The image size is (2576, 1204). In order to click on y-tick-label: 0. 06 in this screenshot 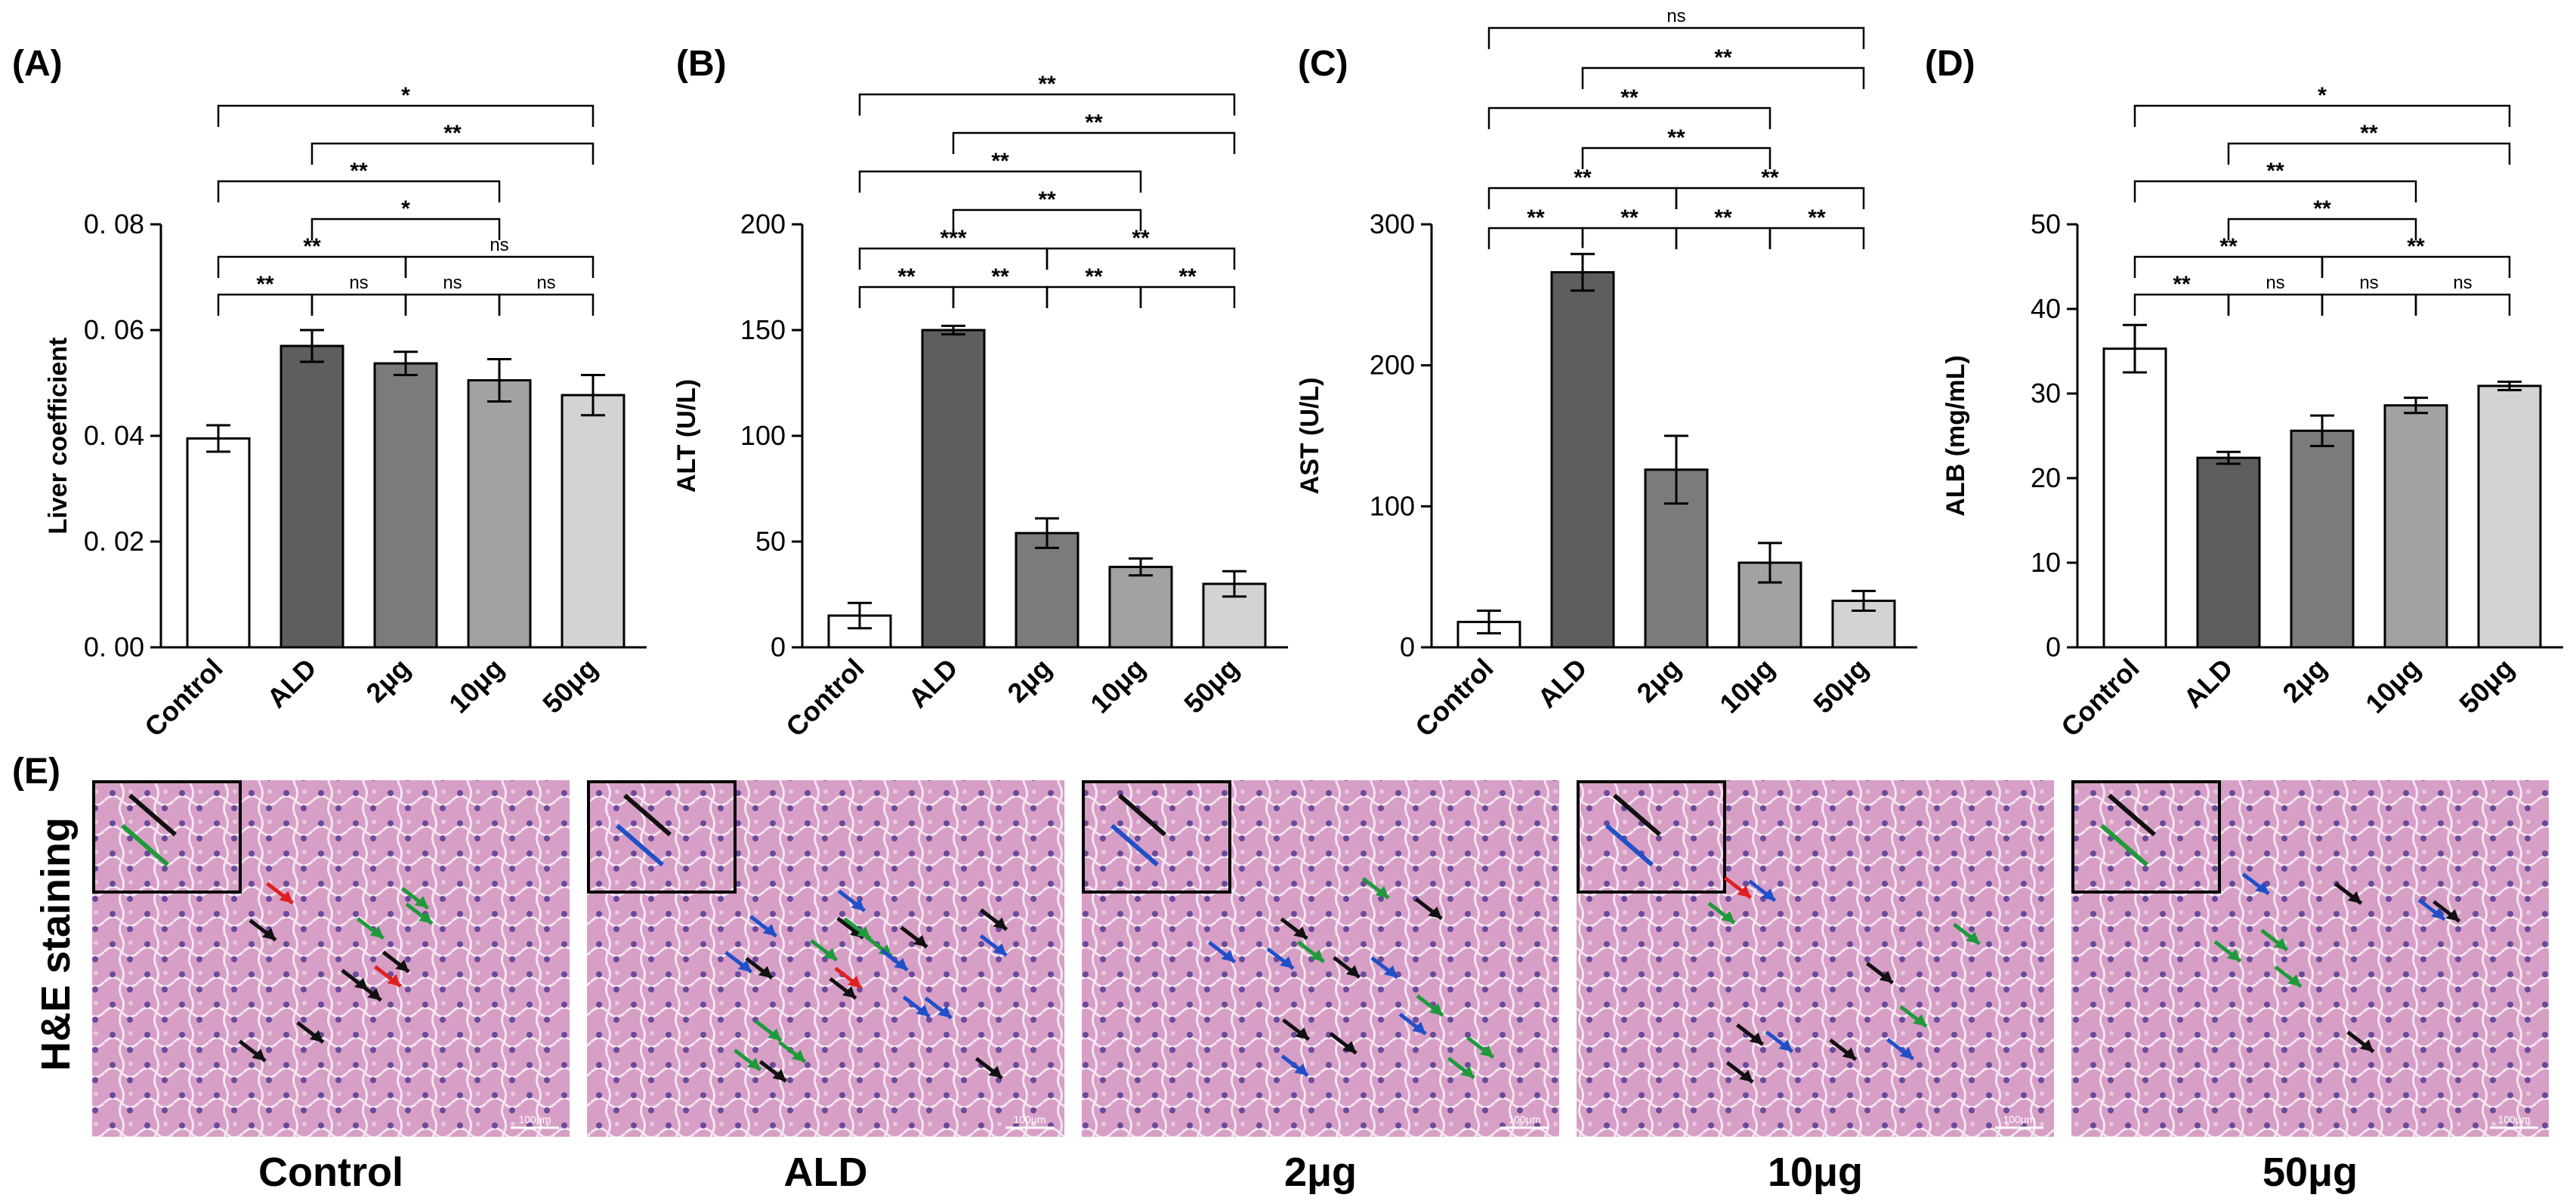, I will do `click(114, 329)`.